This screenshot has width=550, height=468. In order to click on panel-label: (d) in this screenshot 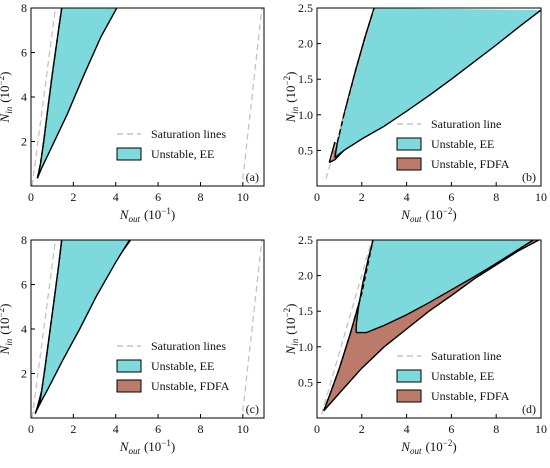, I will do `click(529, 409)`.